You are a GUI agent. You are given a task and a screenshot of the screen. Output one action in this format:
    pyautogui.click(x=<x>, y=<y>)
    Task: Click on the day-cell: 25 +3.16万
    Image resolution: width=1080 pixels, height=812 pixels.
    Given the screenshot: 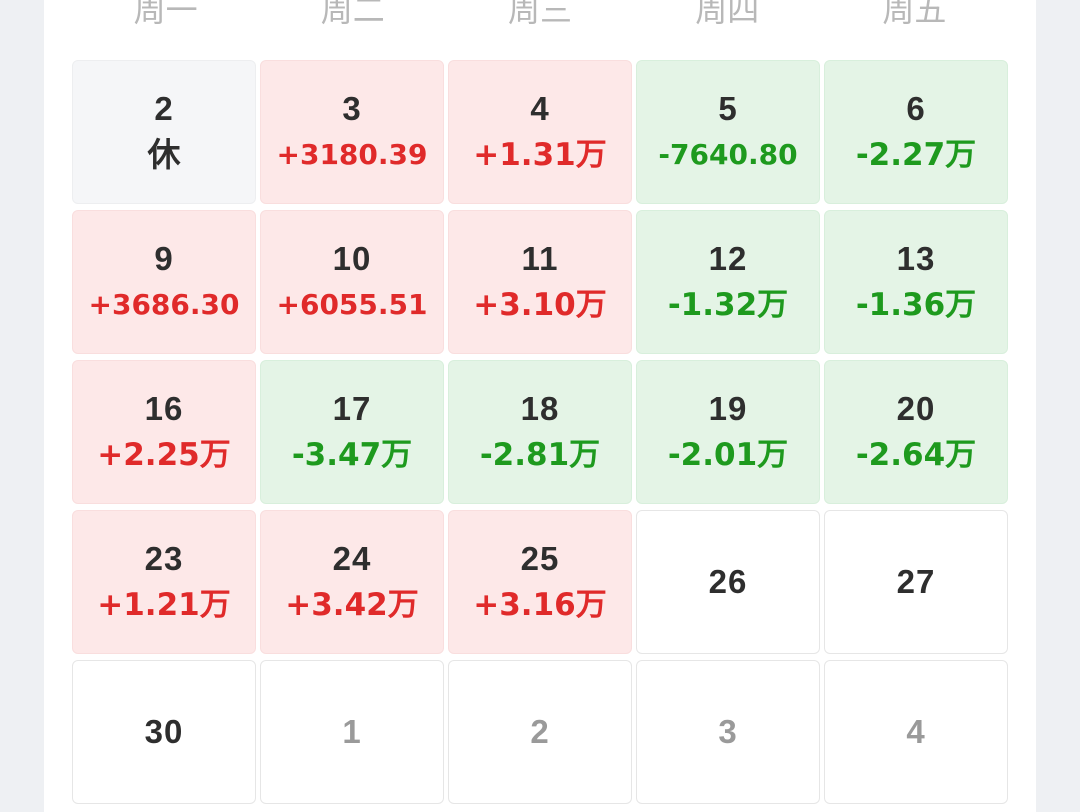 What is the action you would take?
    pyautogui.click(x=540, y=582)
    